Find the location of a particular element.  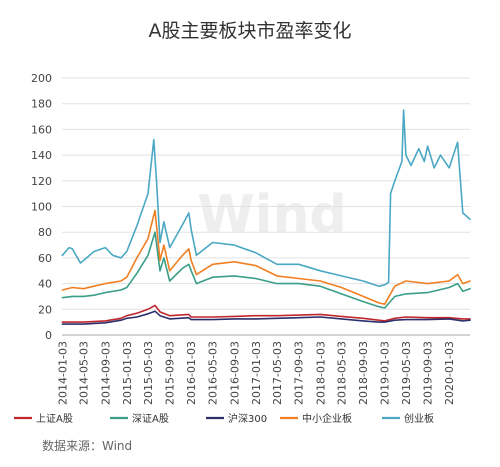

x-tick-label: 2018-01-03 is located at coordinates (320, 373).